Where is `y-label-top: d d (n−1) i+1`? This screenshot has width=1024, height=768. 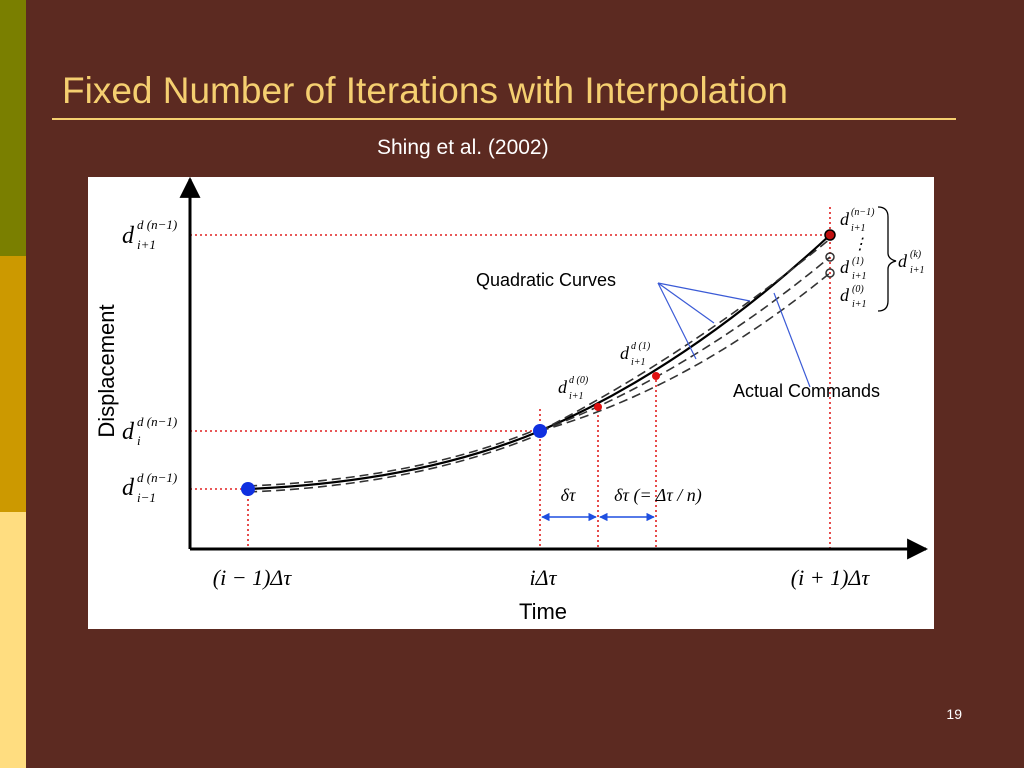
y-label-top: d d (n−1) i+1 is located at coordinates (149, 234).